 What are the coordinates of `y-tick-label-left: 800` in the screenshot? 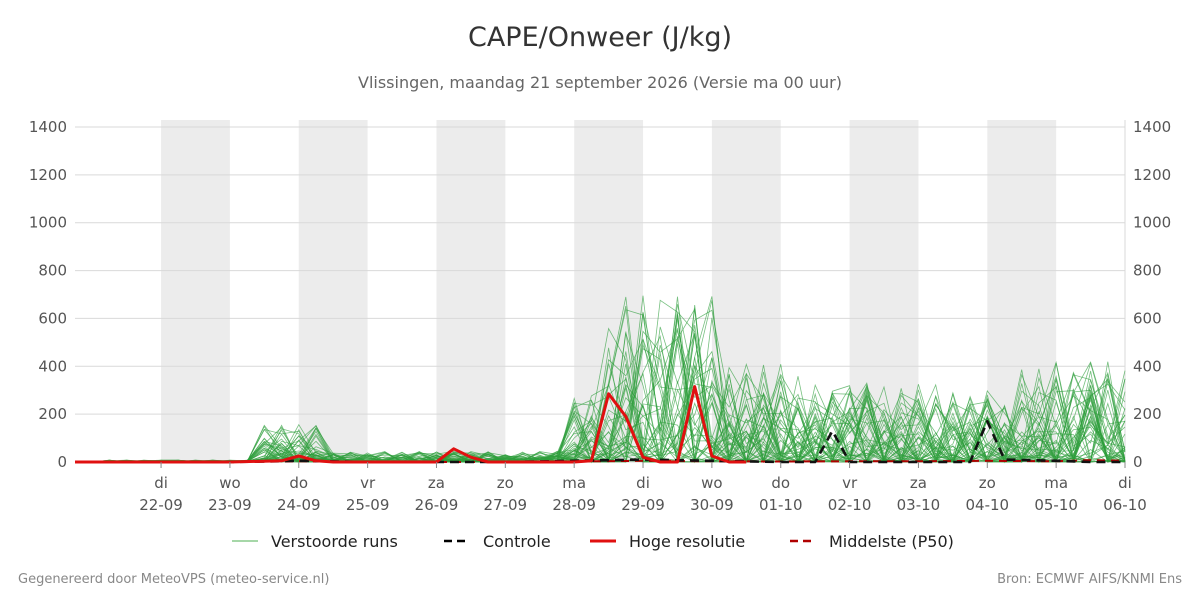 It's located at (52, 271).